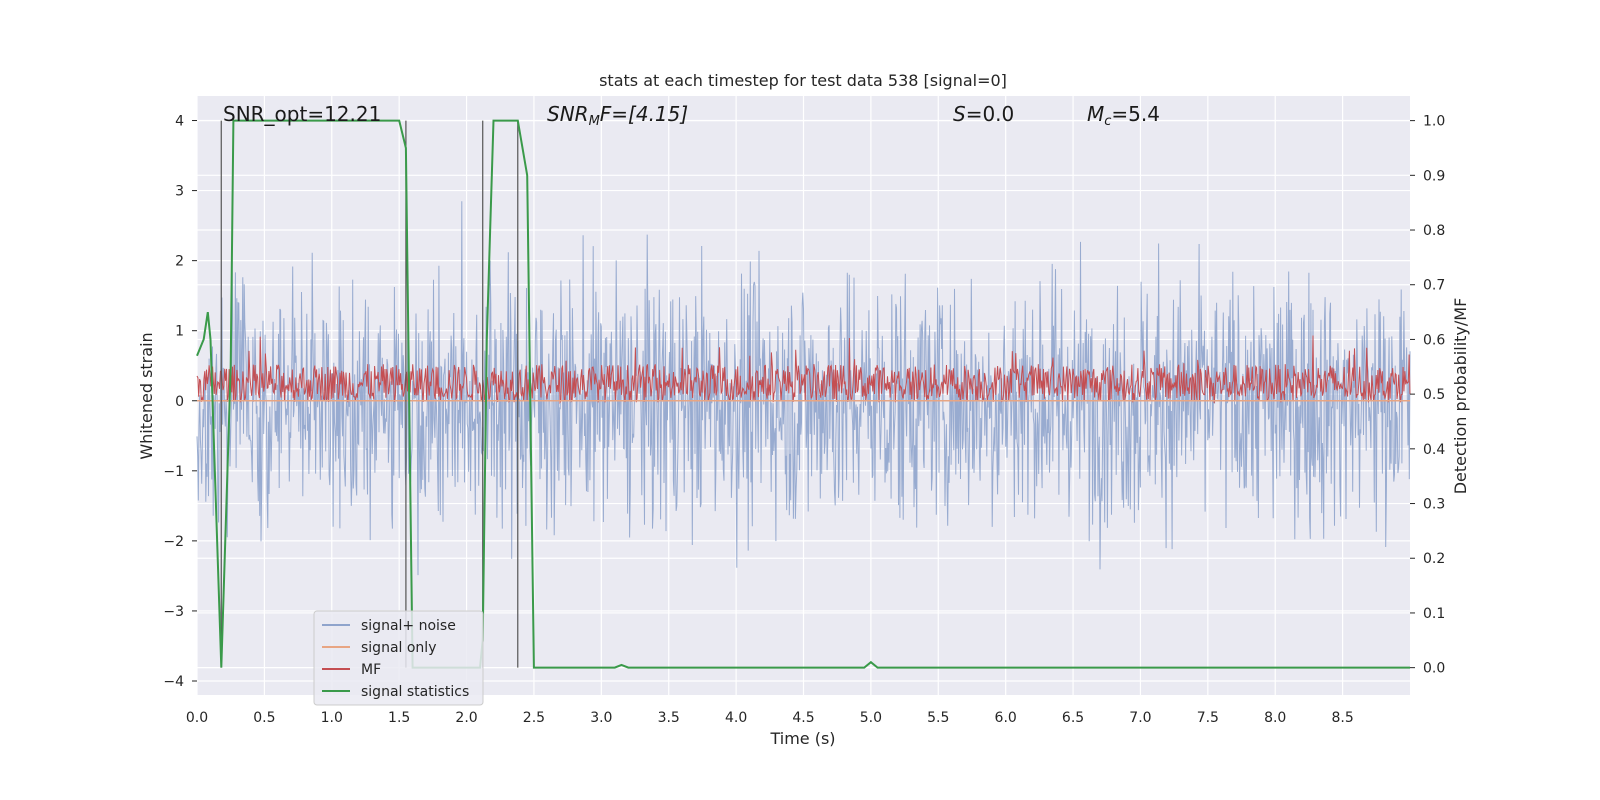  I want to click on y2-axis-label: Detection probability/MF, so click(1460, 396).